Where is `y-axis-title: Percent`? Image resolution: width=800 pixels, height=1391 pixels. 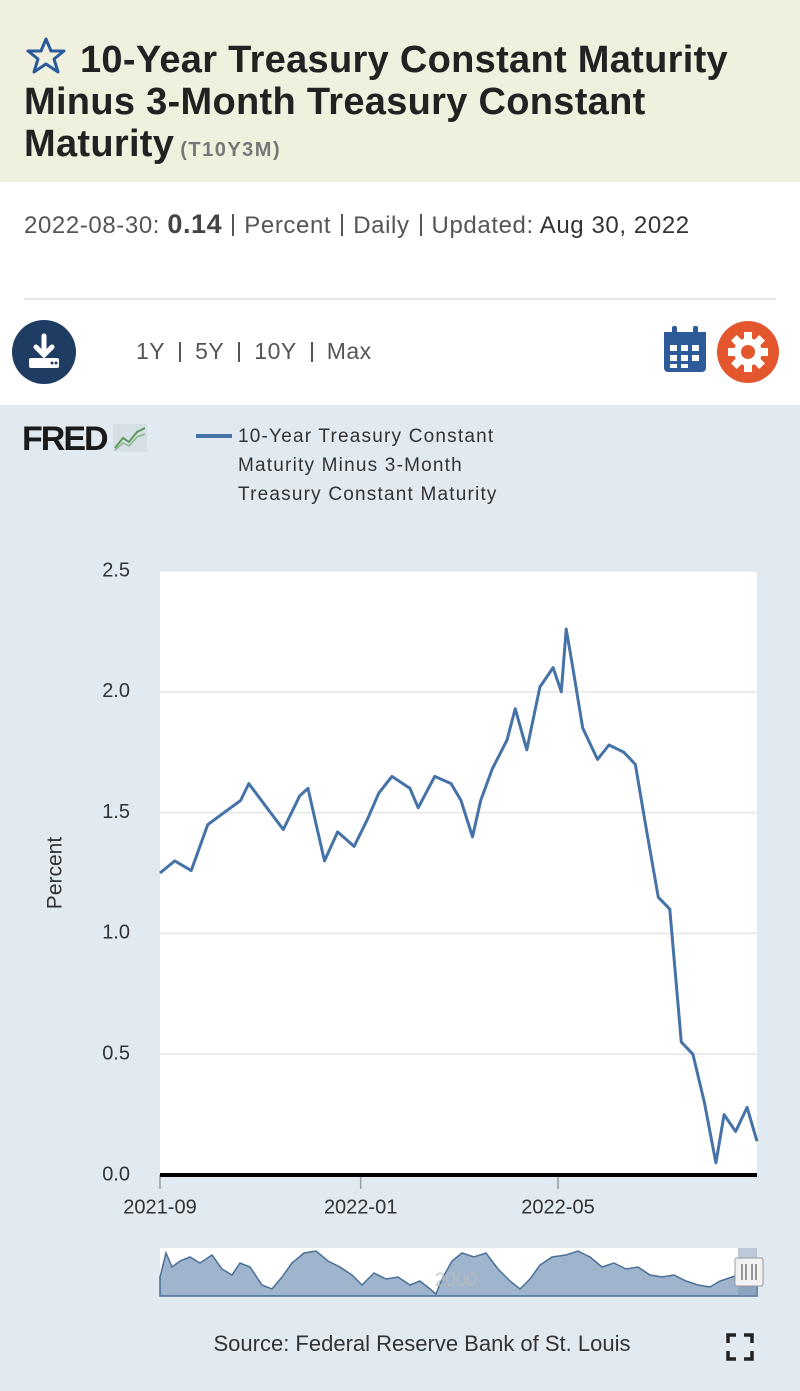 y-axis-title: Percent is located at coordinates (55, 873).